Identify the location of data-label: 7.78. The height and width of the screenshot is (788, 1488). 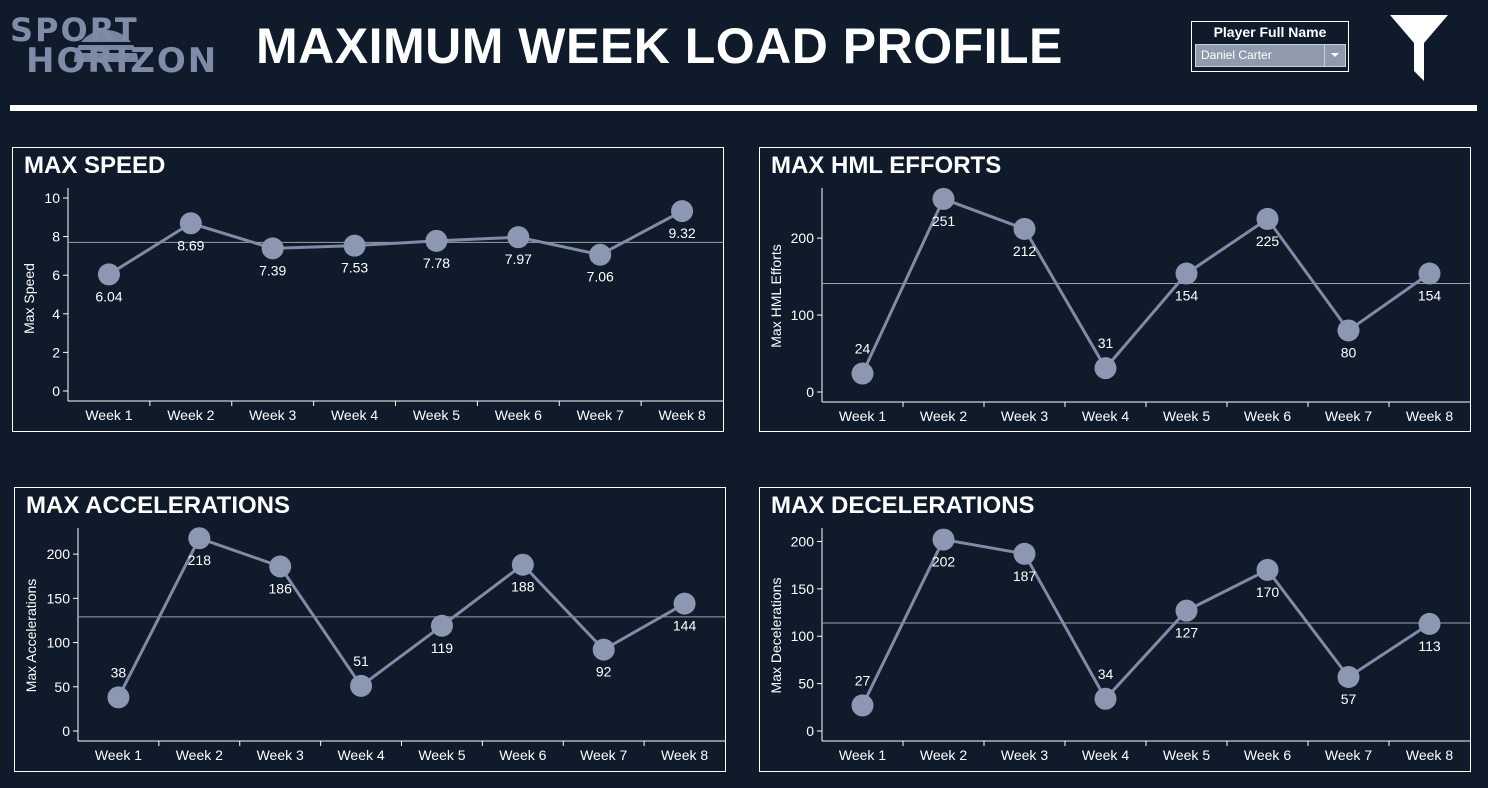
(436, 263).